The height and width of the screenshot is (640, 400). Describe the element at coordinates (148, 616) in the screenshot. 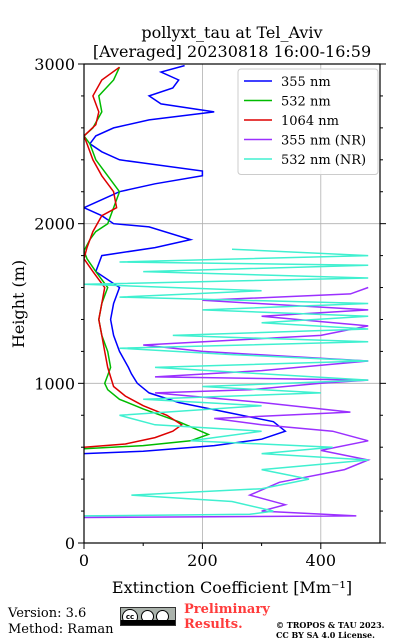

I see `cc-license-badge: cc` at that location.